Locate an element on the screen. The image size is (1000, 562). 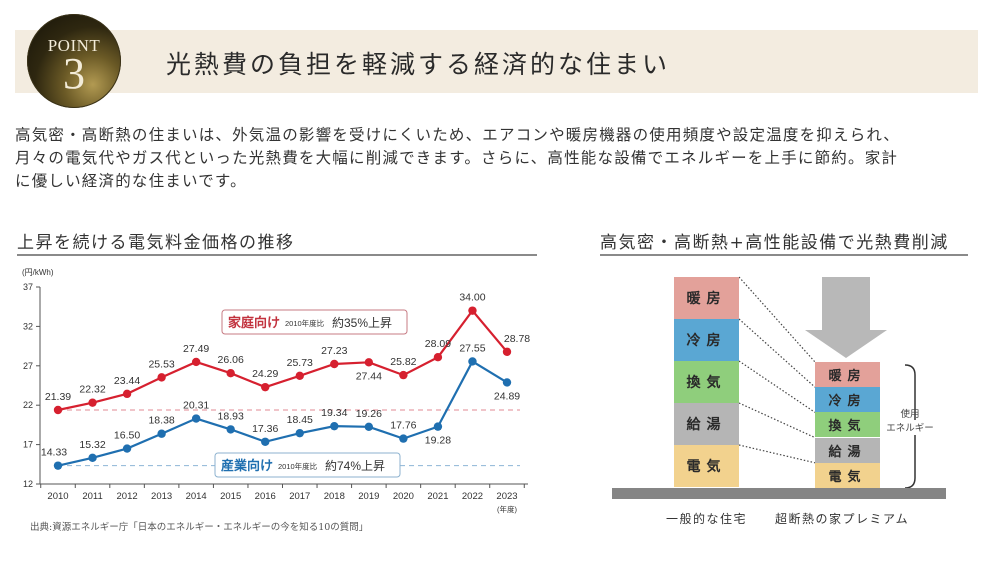
energy-block-premium: 給湯 is located at coordinates (847, 450).